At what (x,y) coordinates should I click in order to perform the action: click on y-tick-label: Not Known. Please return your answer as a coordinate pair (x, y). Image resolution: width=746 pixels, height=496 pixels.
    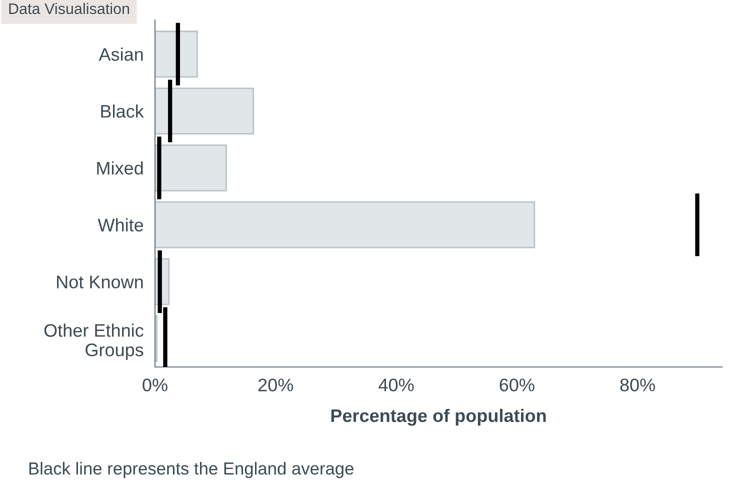
    Looking at the image, I should click on (100, 282).